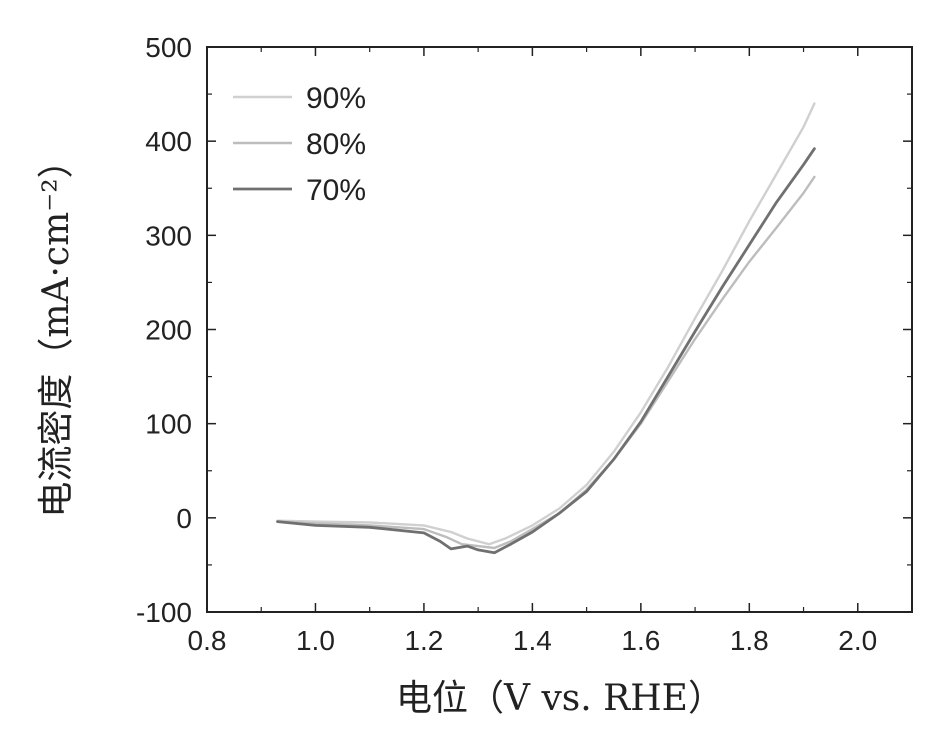  What do you see at coordinates (299, 144) in the screenshot?
I see `legend: 90% 80% 70%` at bounding box center [299, 144].